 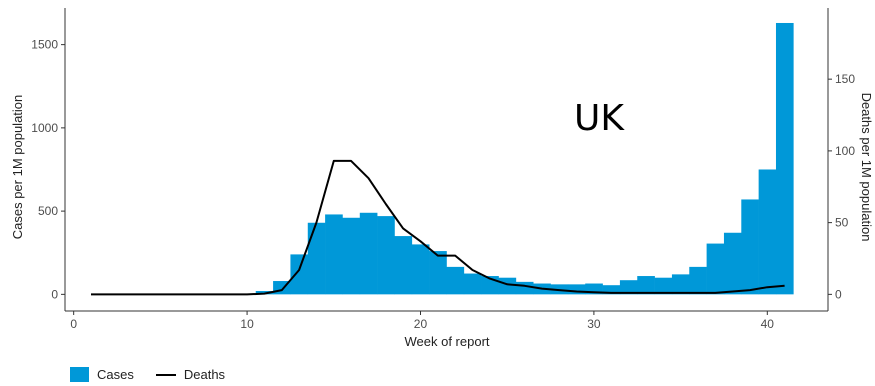 I want to click on chart-annotation: UK, so click(x=599, y=118).